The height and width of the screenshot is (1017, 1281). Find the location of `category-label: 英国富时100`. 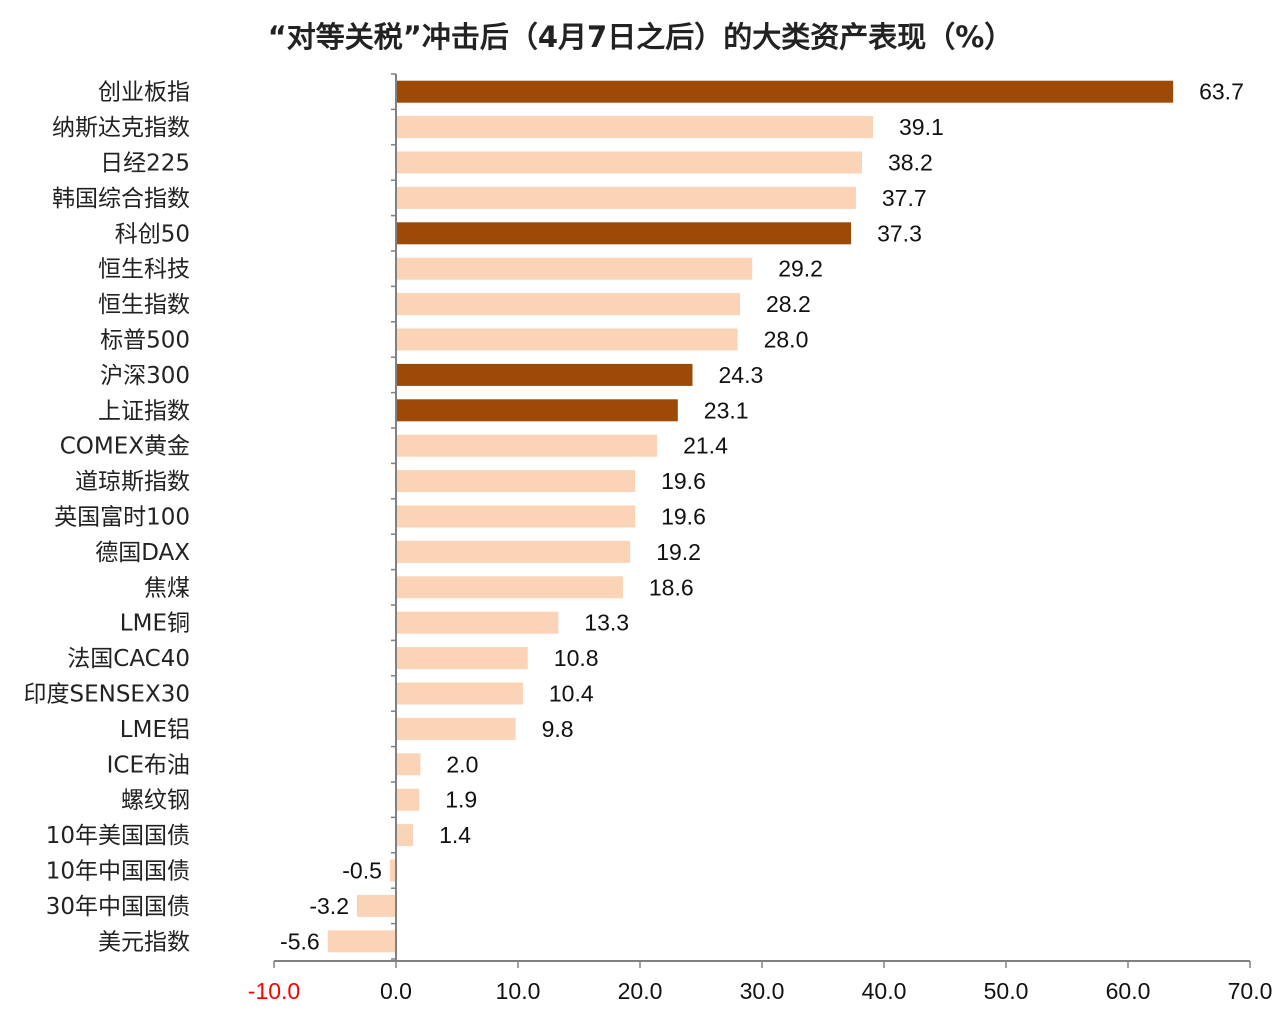

category-label: 英国富时100 is located at coordinates (122, 518).